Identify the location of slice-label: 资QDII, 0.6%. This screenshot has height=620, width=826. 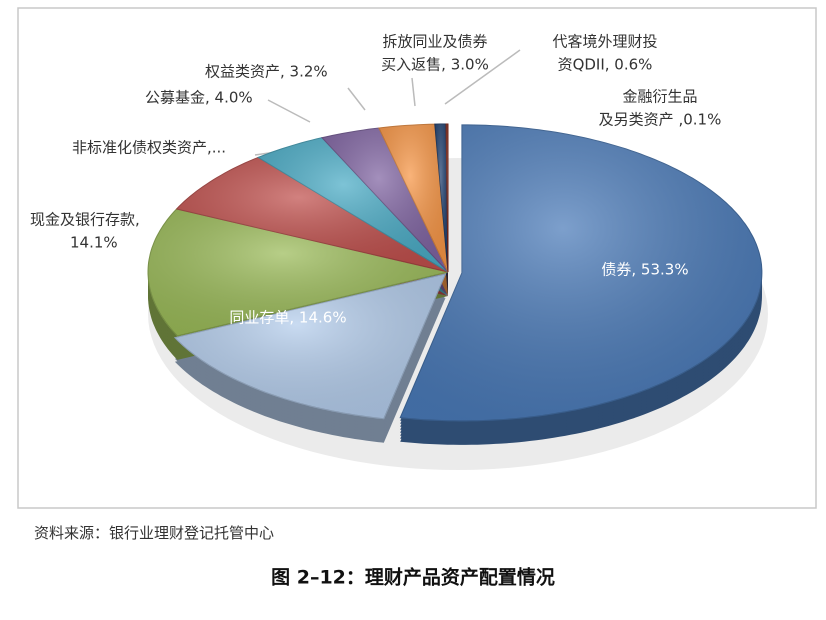
(605, 65).